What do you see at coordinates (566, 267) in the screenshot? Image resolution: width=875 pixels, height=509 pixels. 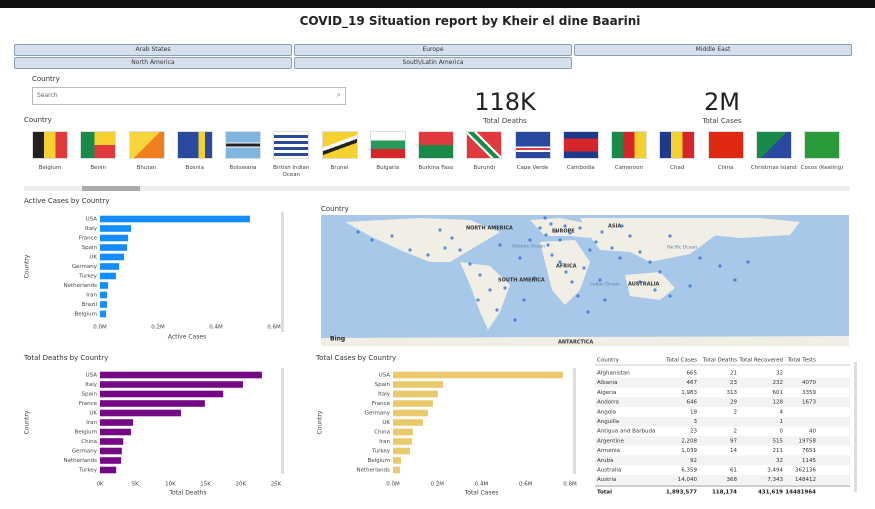 I see `map-label: AFRICA` at bounding box center [566, 267].